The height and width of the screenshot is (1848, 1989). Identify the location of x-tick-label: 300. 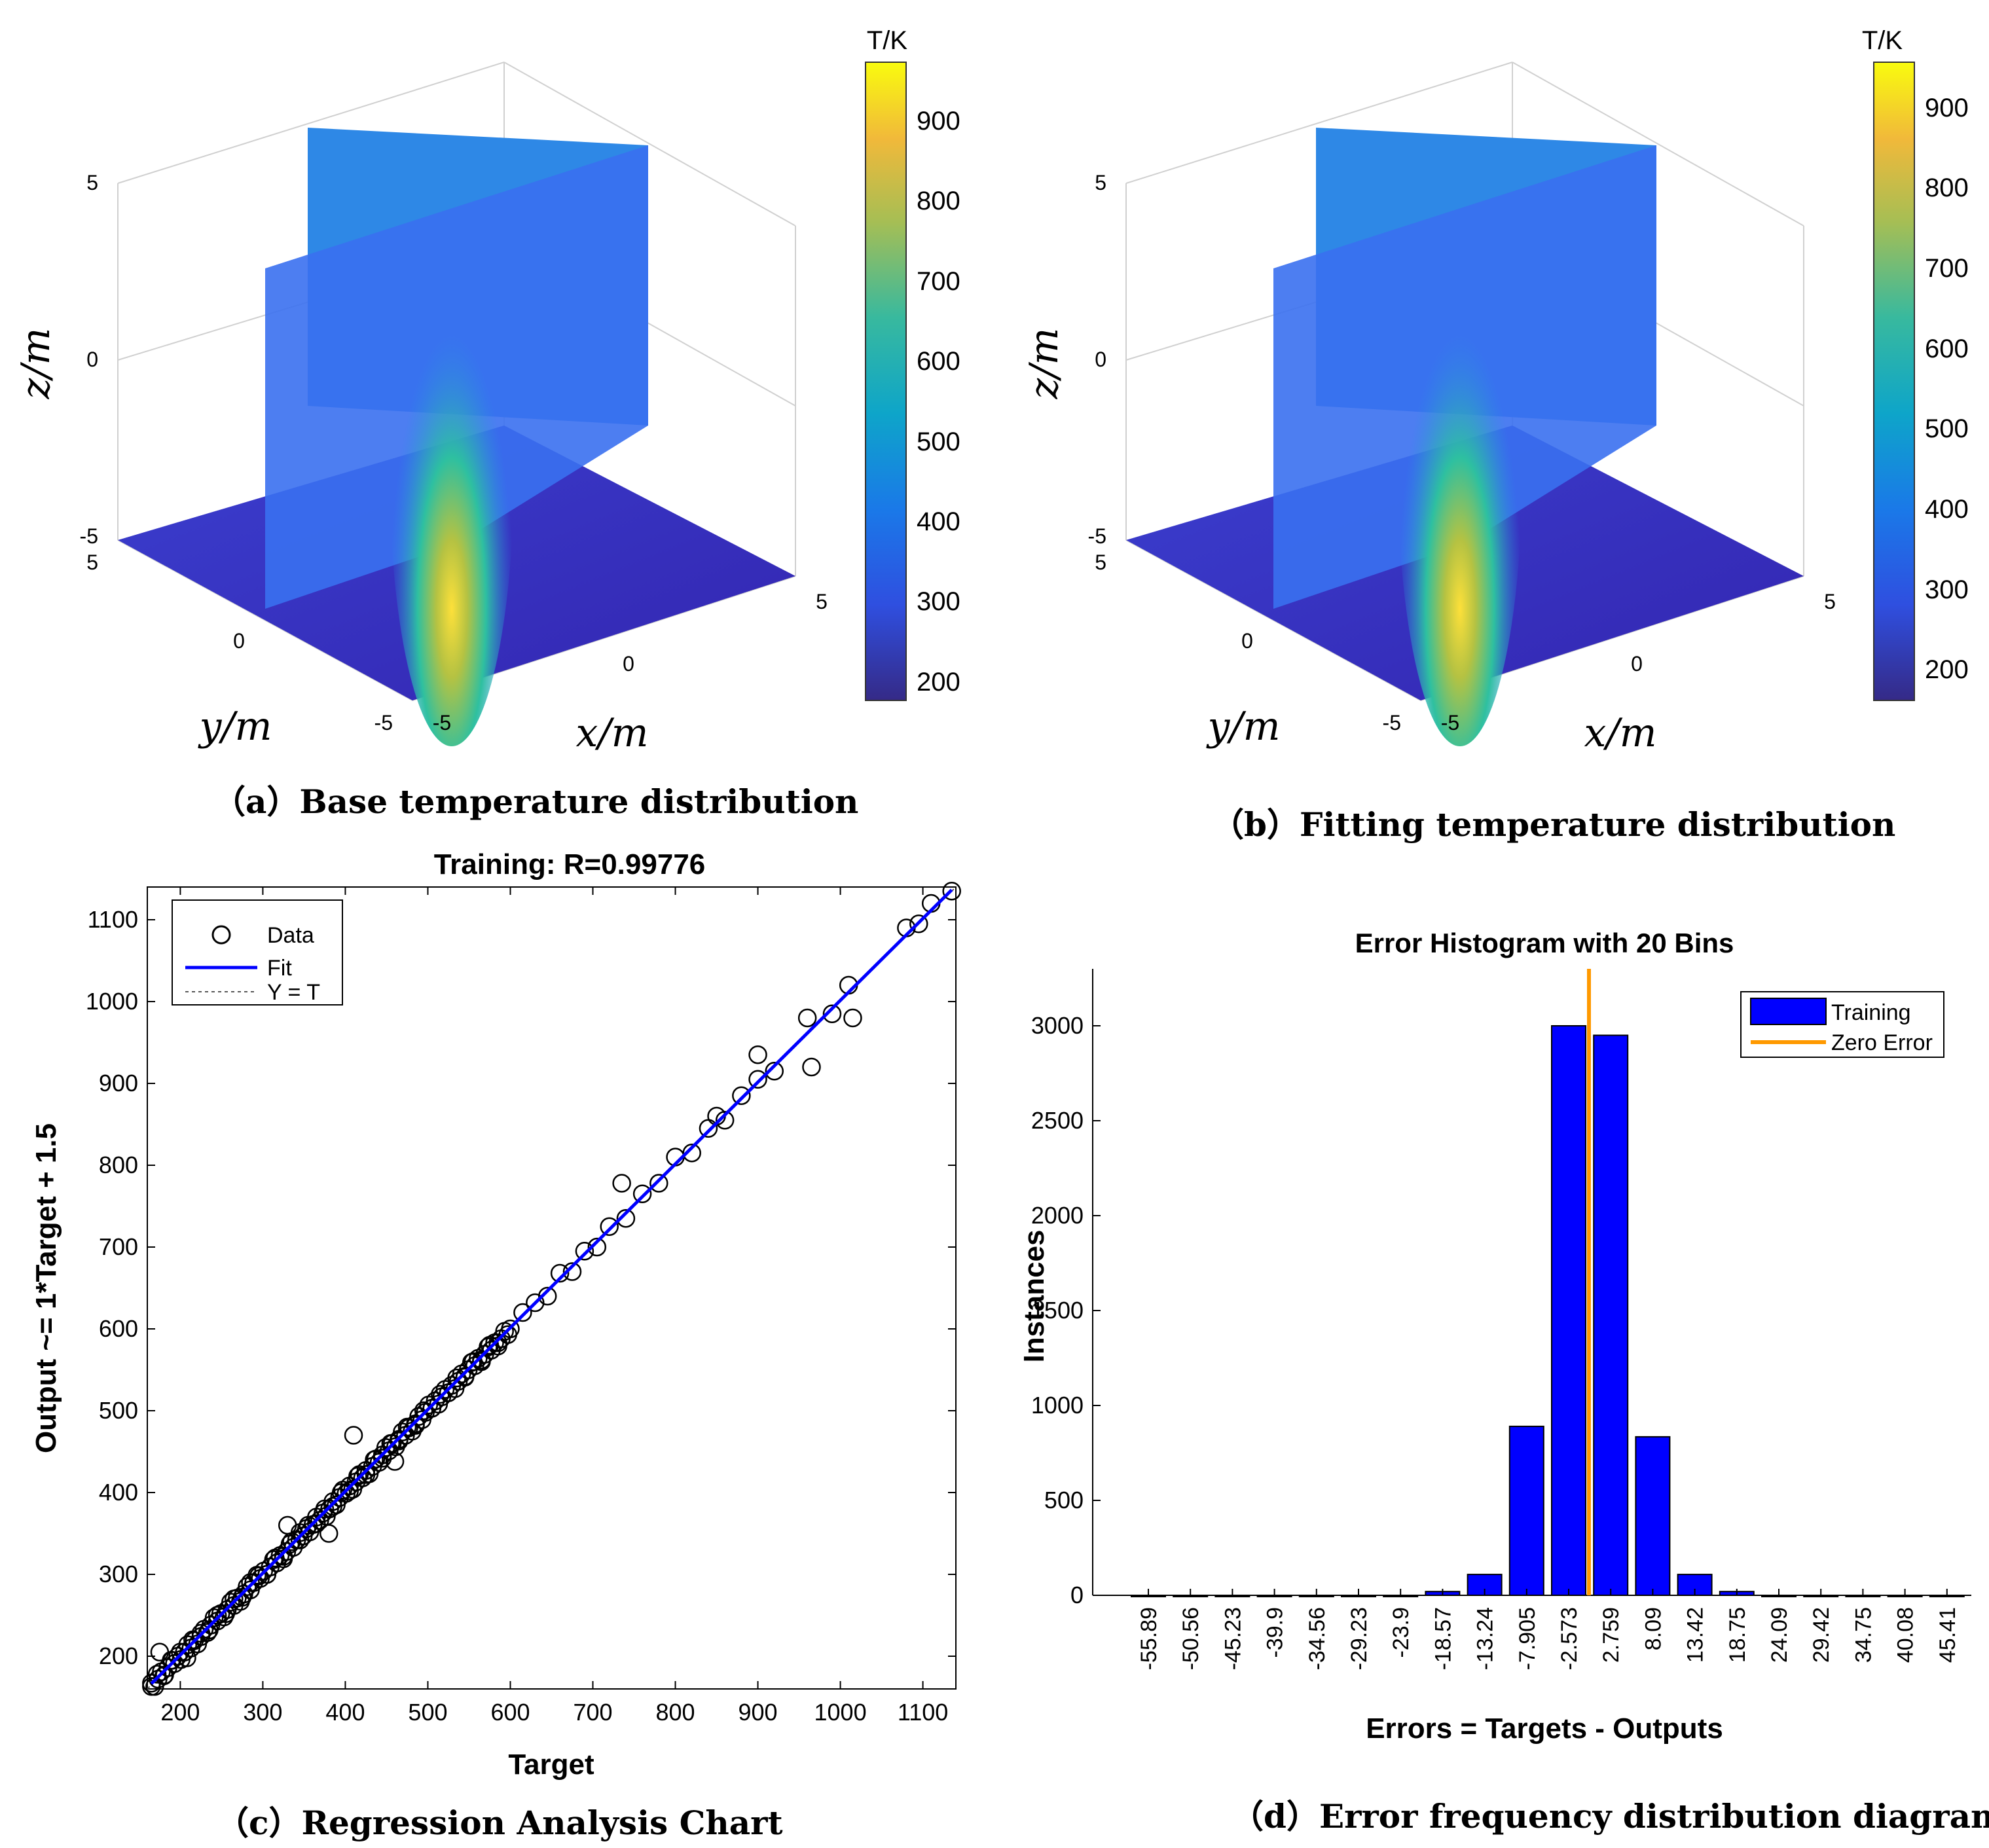
(262, 1712).